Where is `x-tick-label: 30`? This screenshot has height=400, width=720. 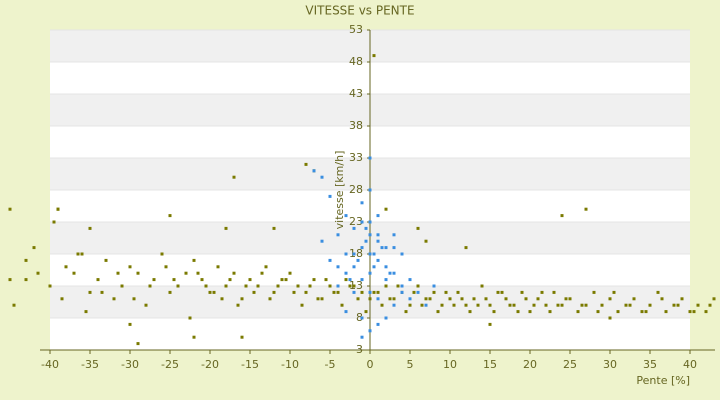 x-tick-label: 30 is located at coordinates (610, 364).